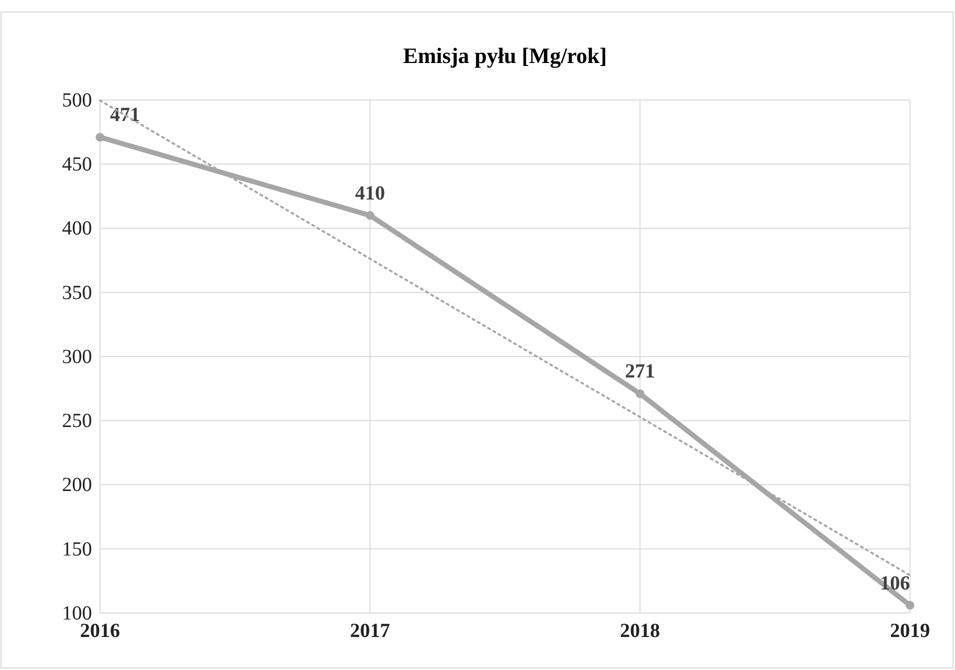  I want to click on y-tick-label: 200, so click(77, 485).